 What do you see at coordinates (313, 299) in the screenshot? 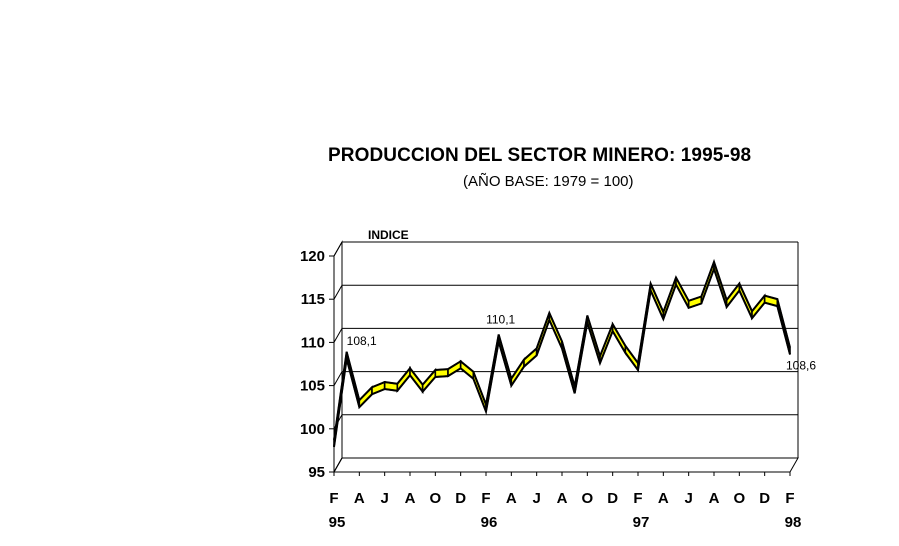
I see `y-tick-label: 115` at bounding box center [313, 299].